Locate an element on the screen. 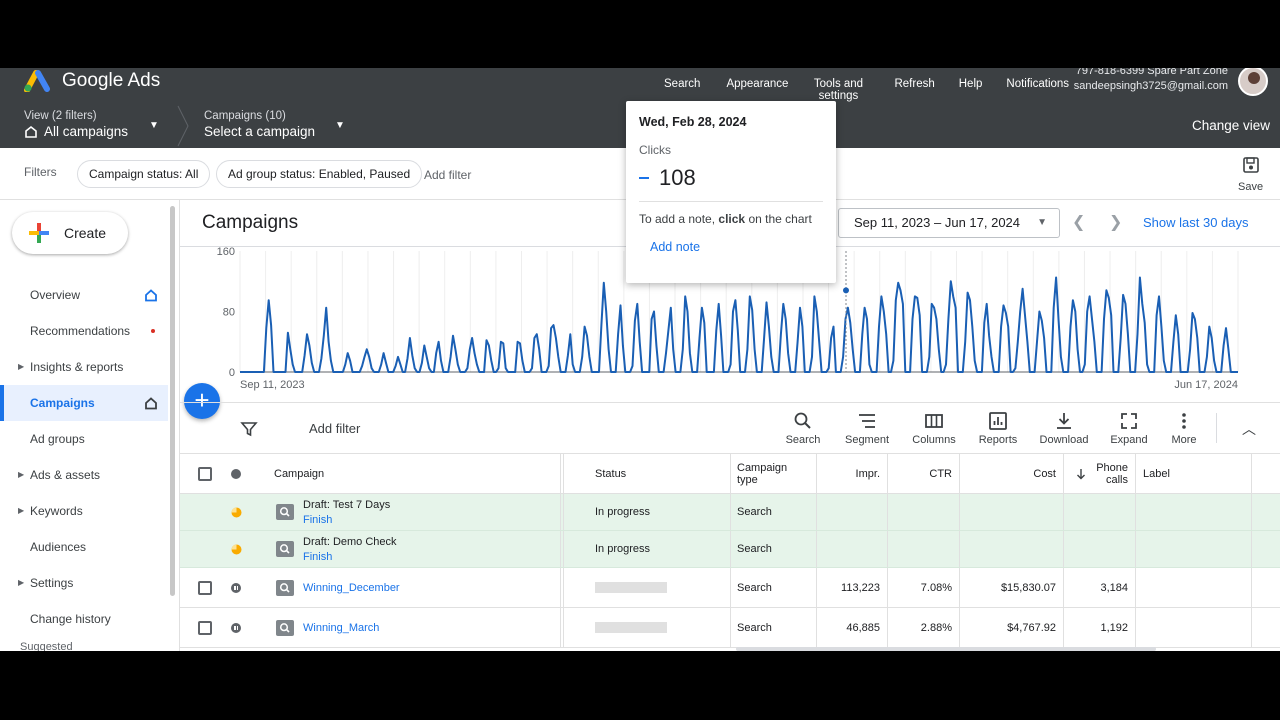 The height and width of the screenshot is (720, 1280). sidebar-item-ad-groups: Ad groups is located at coordinates (84, 439).